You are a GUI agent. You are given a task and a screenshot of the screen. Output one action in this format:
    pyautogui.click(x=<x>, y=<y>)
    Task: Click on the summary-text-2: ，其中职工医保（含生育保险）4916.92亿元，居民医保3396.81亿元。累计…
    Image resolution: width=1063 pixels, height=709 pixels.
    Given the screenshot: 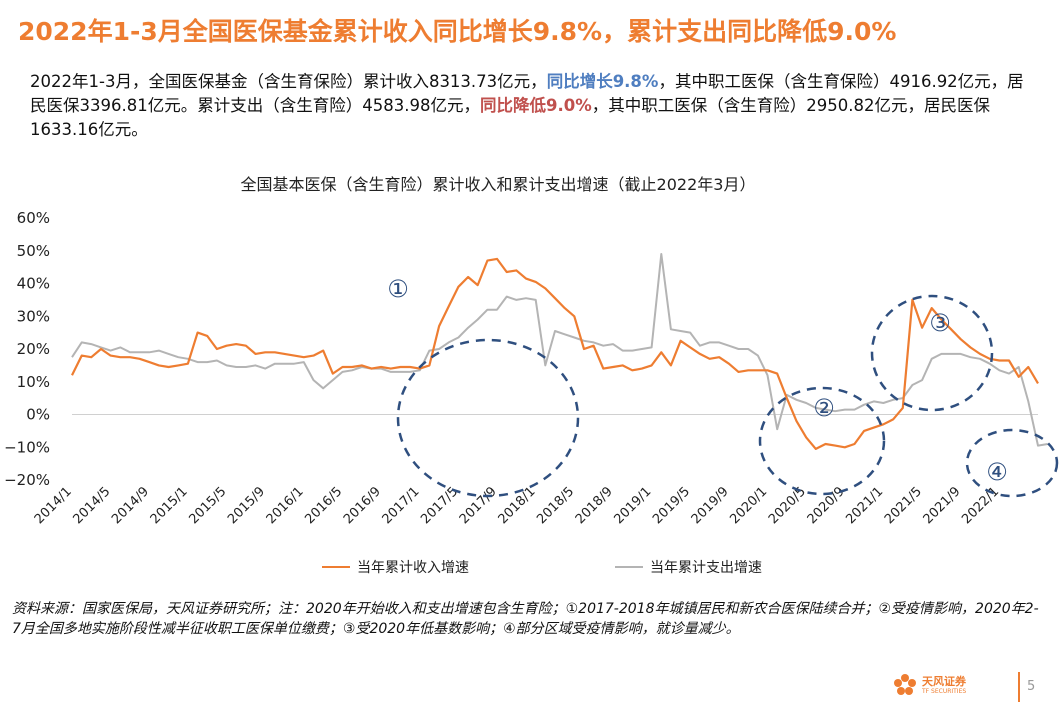 What is the action you would take?
    pyautogui.click(x=527, y=93)
    